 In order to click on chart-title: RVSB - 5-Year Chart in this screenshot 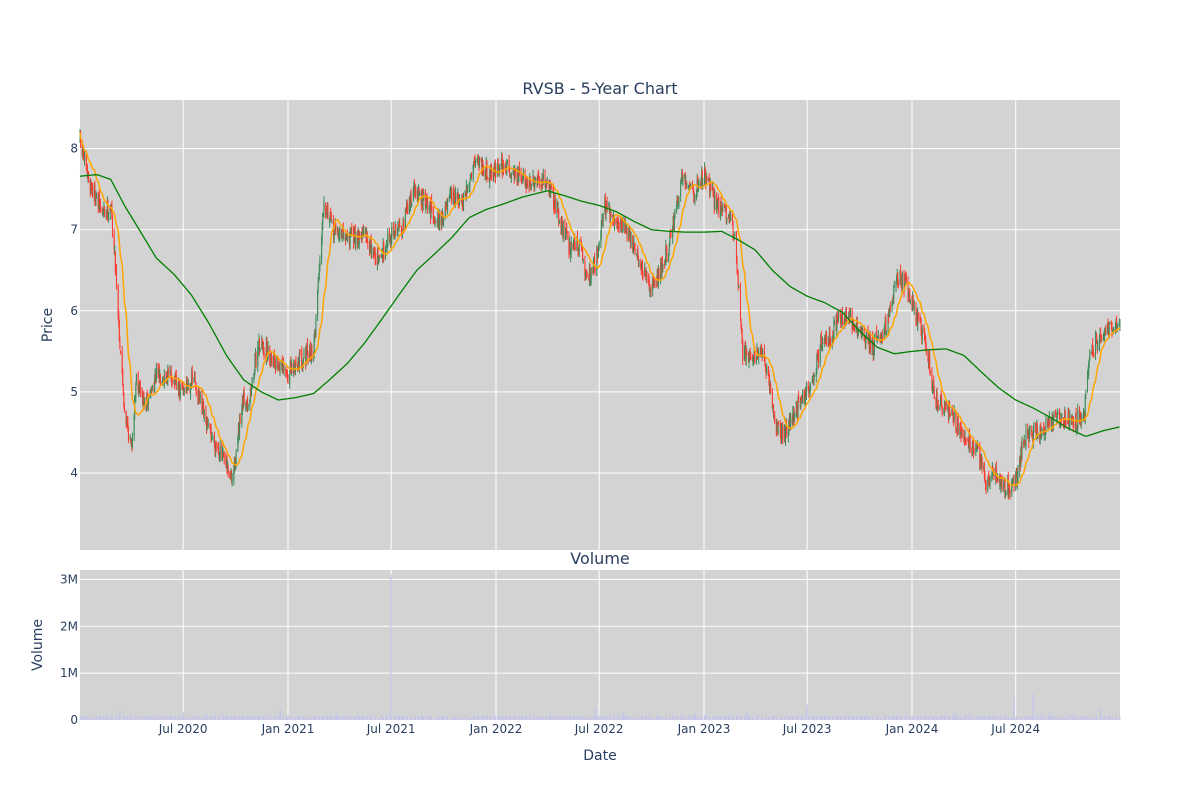, I will do `click(599, 88)`.